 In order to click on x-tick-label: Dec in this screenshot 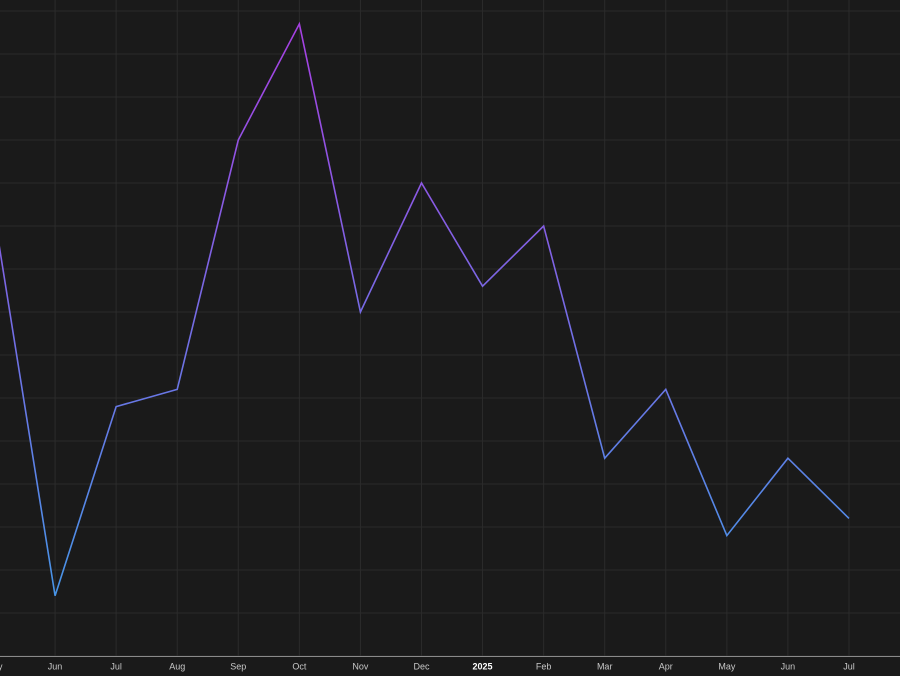, I will do `click(421, 666)`.